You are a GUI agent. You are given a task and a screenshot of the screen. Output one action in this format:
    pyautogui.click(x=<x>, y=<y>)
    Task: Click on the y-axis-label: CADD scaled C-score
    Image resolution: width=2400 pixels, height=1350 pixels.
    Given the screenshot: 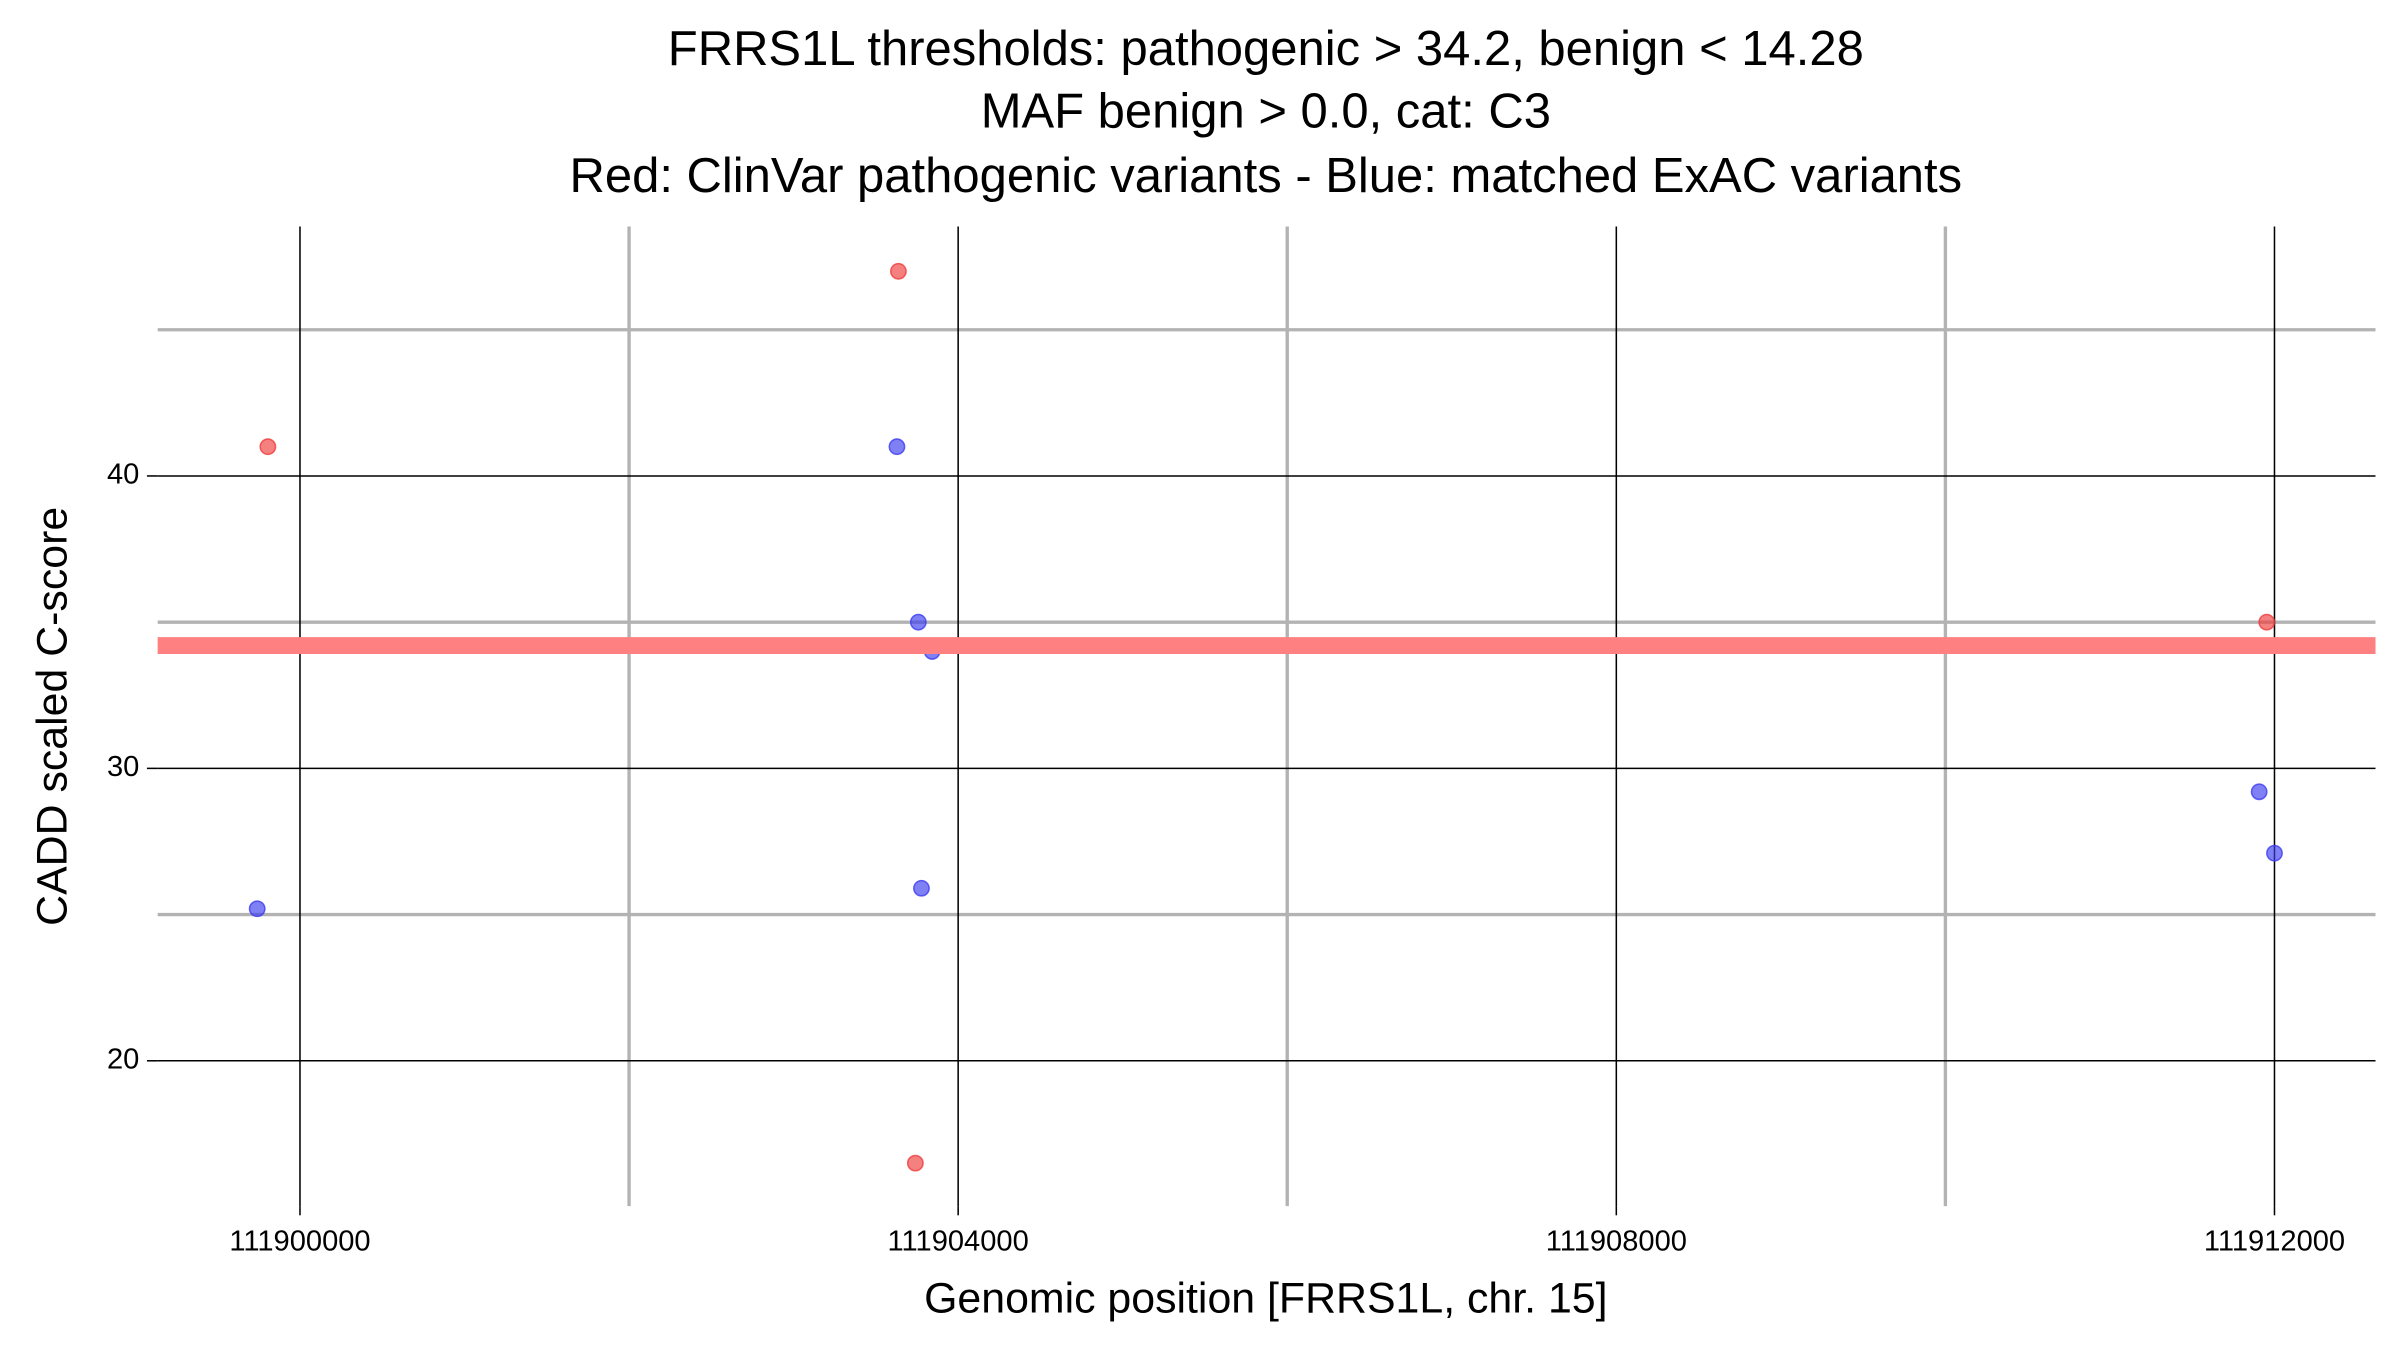 What is the action you would take?
    pyautogui.click(x=52, y=716)
    